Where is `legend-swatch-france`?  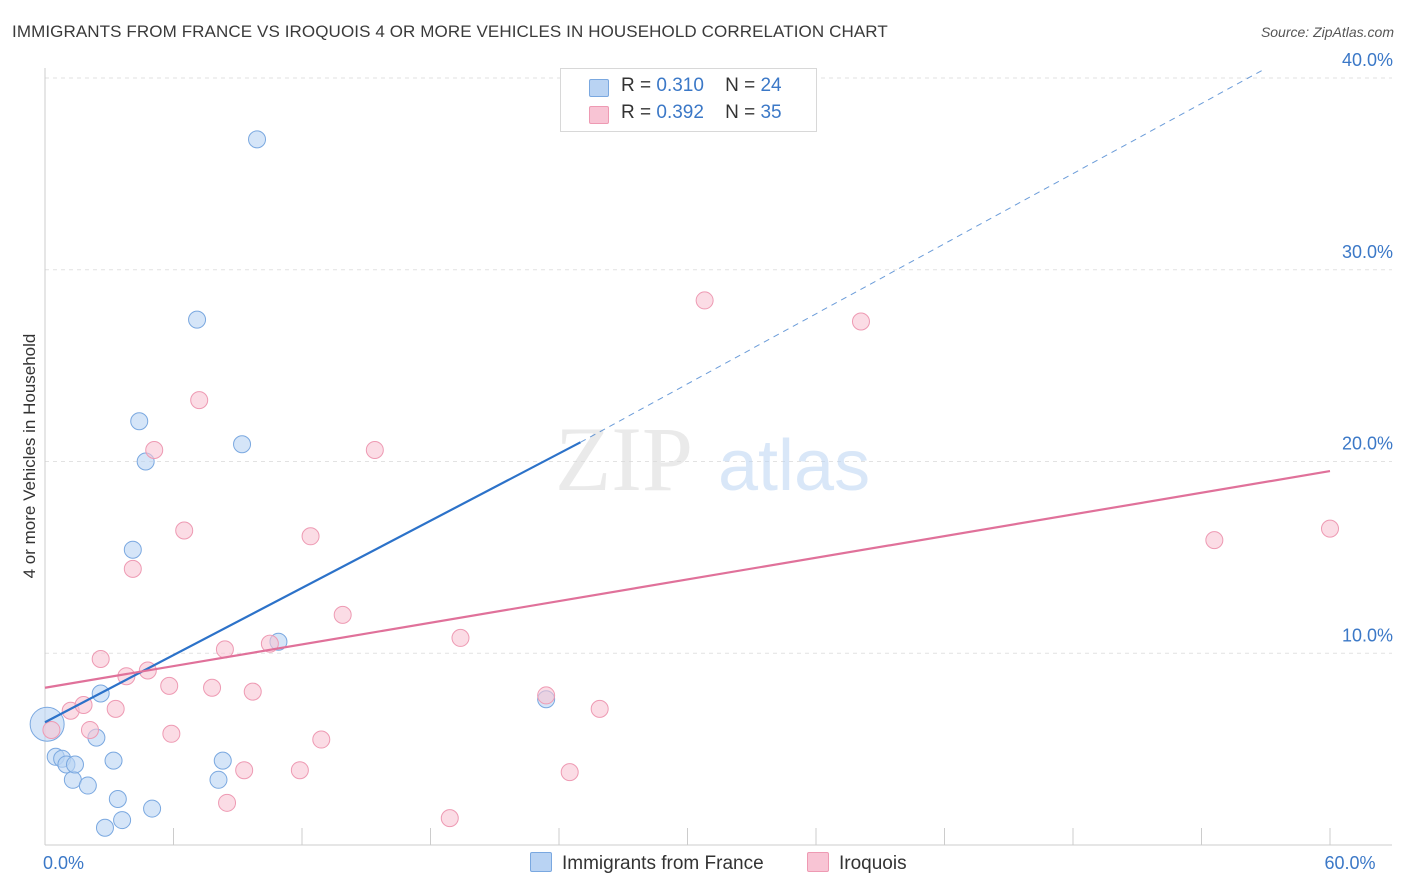 legend-swatch-france is located at coordinates (599, 88).